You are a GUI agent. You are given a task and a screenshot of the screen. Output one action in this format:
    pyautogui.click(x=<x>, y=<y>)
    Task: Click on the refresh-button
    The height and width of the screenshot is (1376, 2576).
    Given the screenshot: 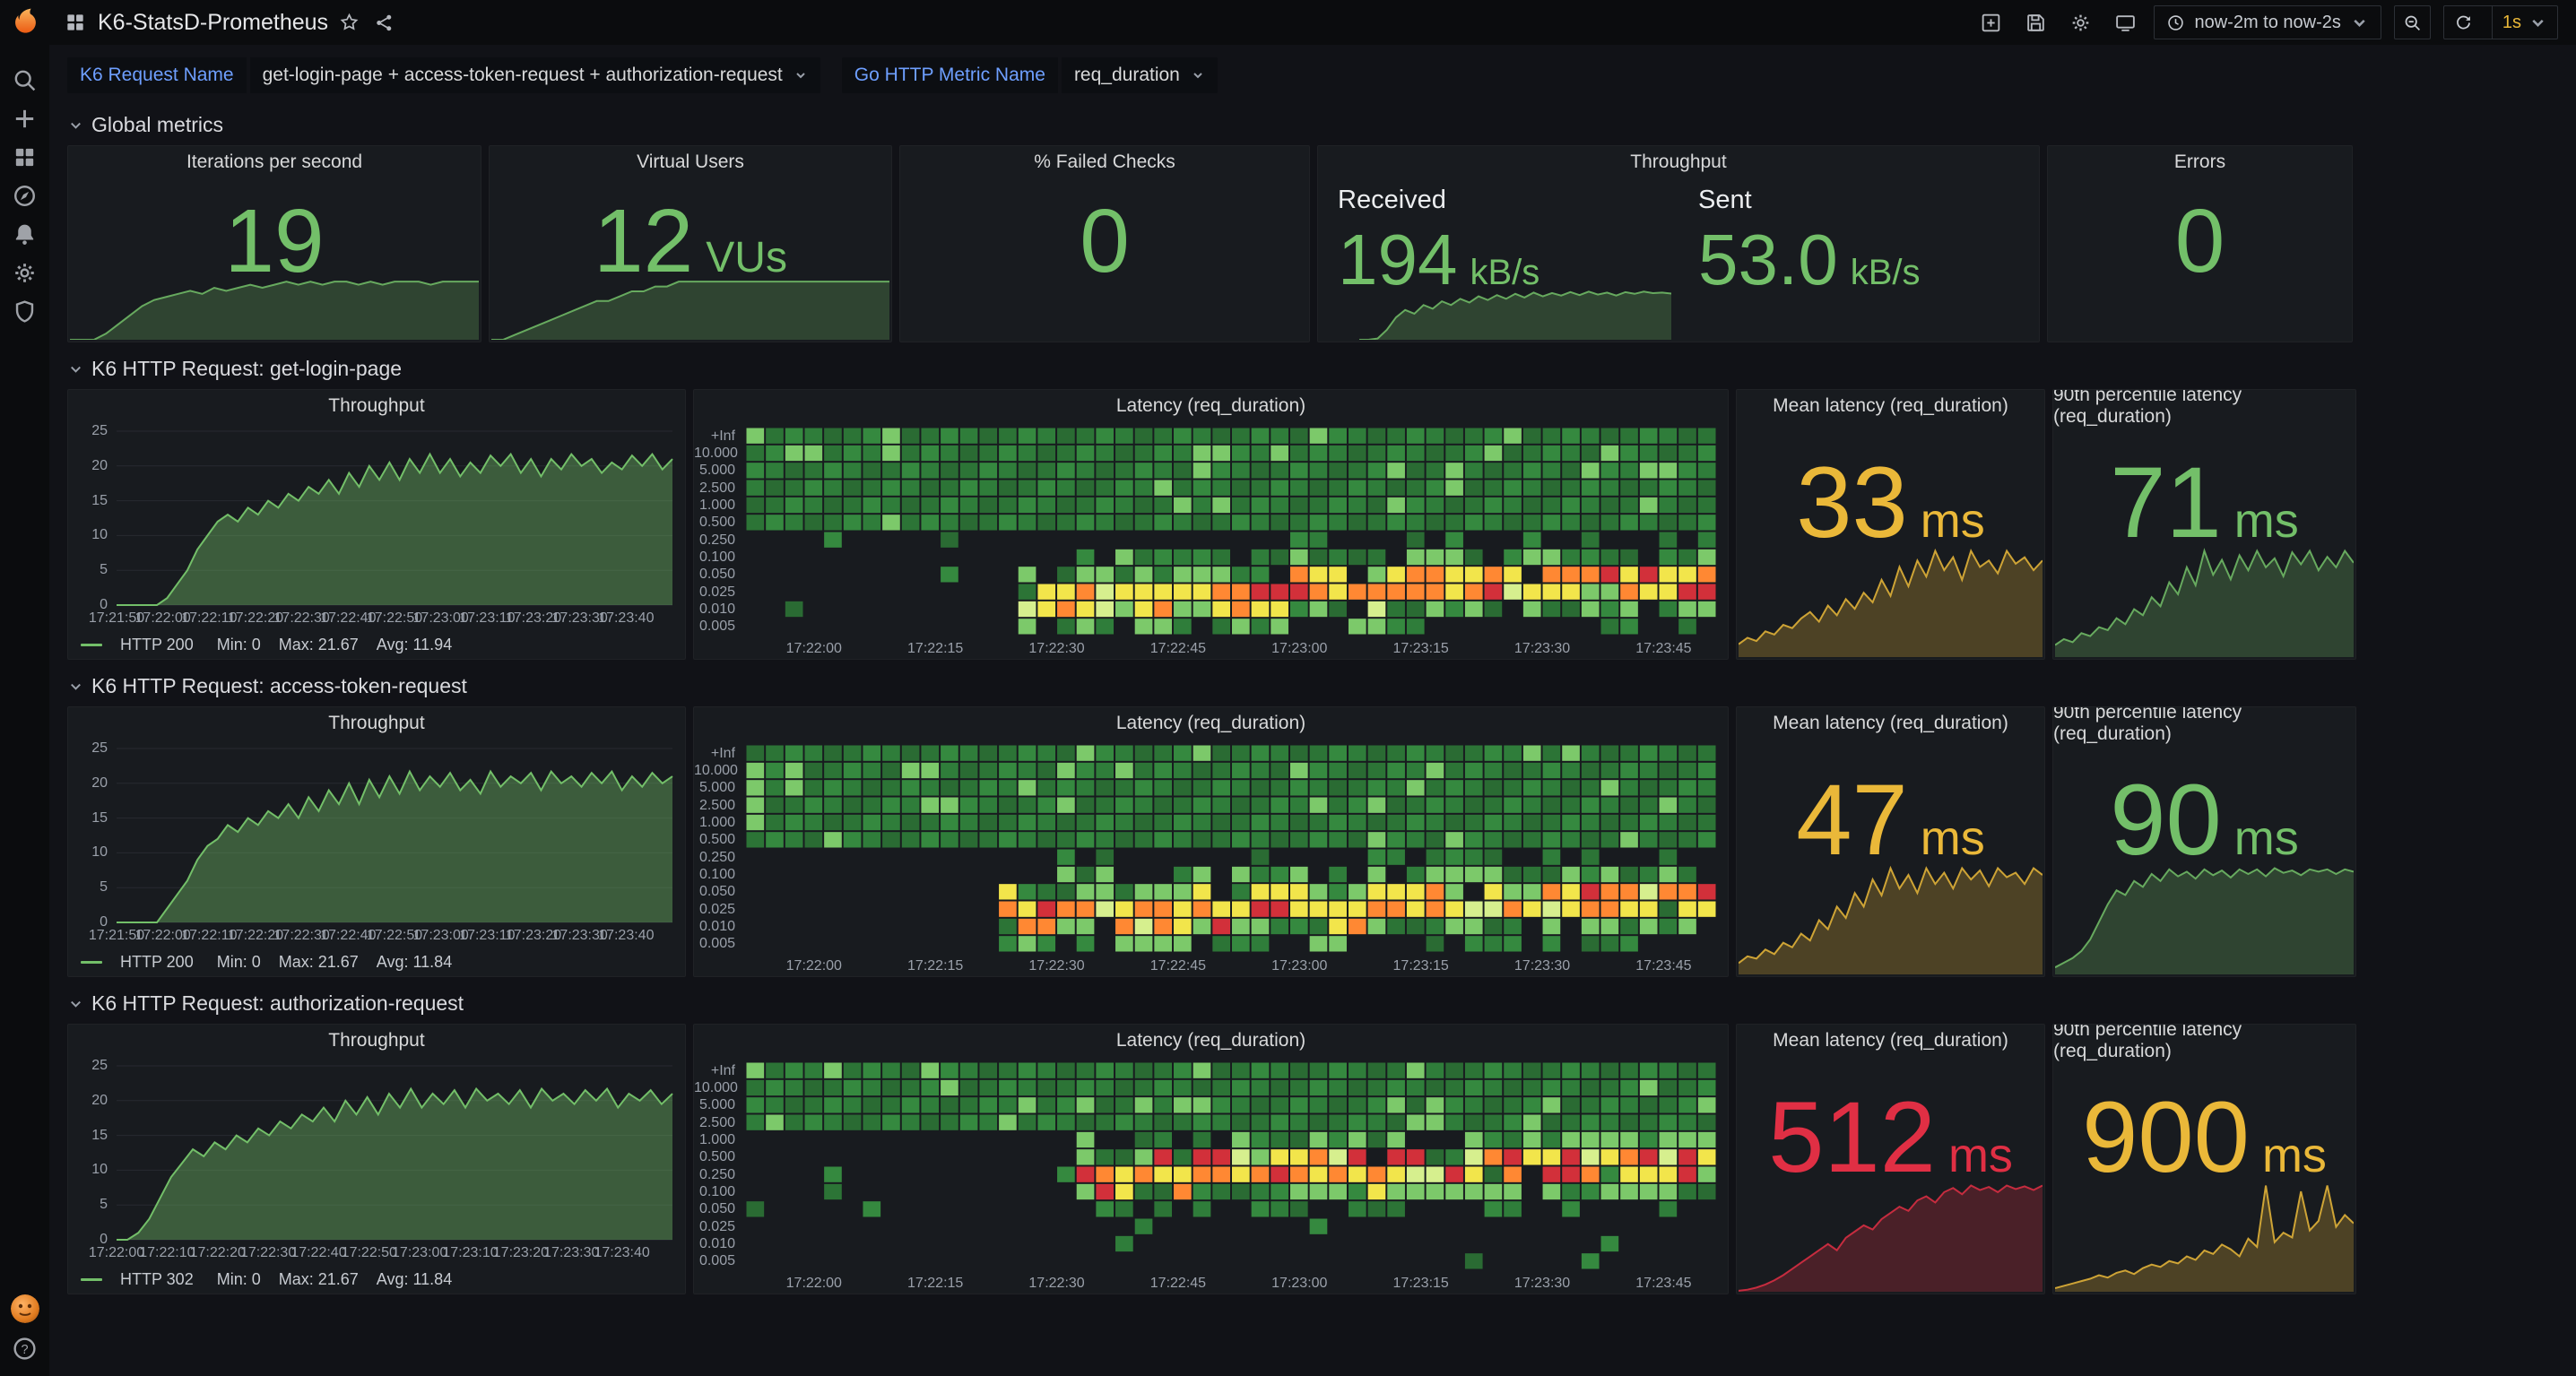 What is the action you would take?
    pyautogui.click(x=2463, y=22)
    